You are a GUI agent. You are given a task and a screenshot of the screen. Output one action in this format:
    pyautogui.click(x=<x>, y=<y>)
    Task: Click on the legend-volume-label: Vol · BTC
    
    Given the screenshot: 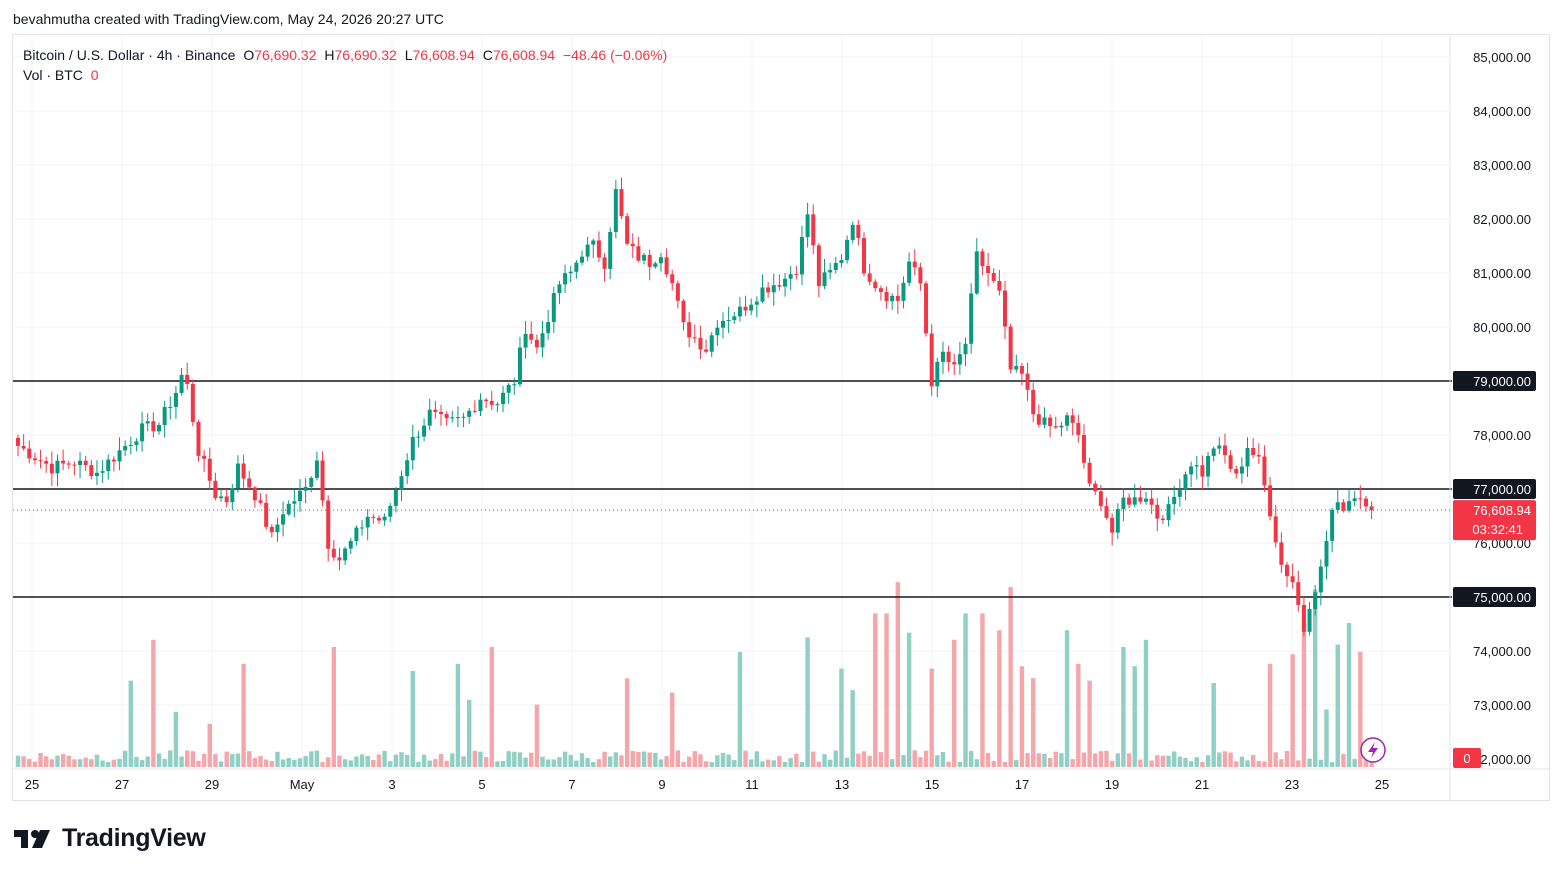 What is the action you would take?
    pyautogui.click(x=53, y=75)
    